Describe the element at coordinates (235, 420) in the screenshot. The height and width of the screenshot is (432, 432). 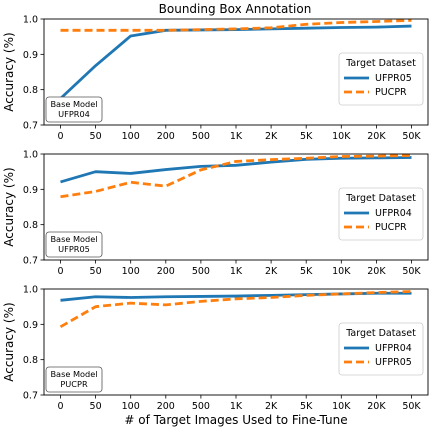
I see `x-axis-label: # of Target Images Used to Fine-Tune` at that location.